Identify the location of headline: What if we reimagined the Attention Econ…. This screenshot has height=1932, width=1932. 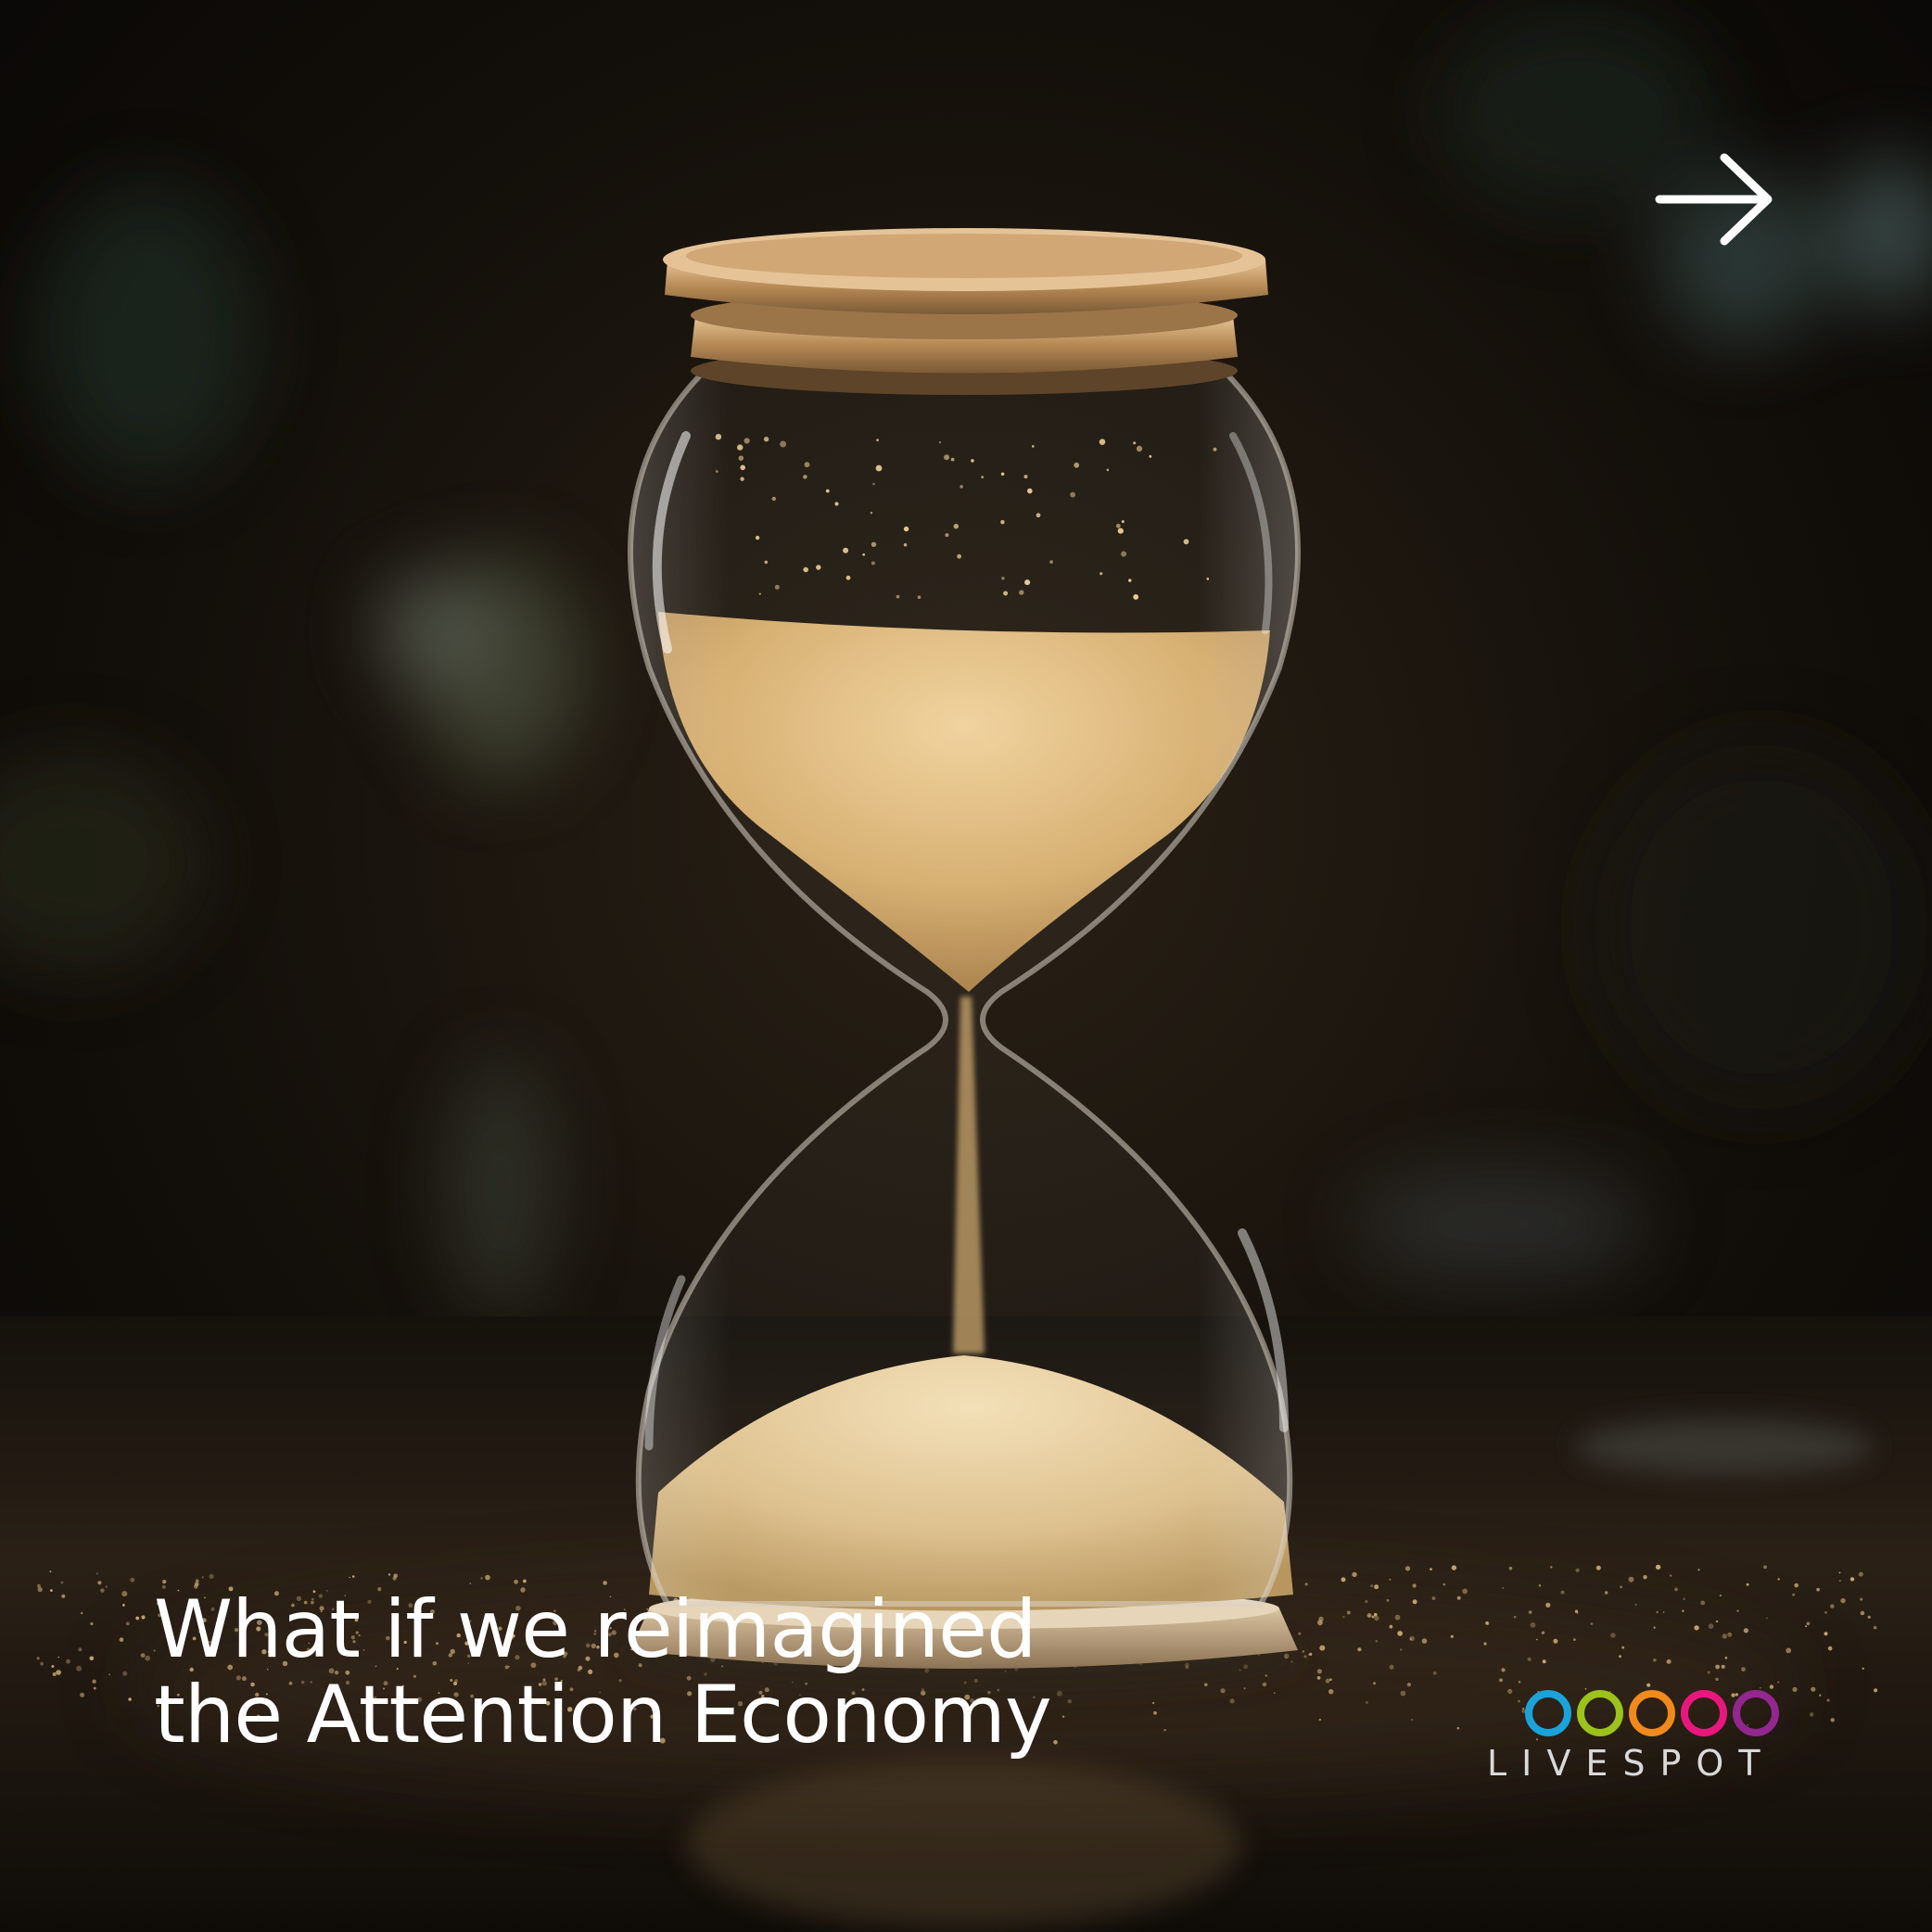
(664, 1672).